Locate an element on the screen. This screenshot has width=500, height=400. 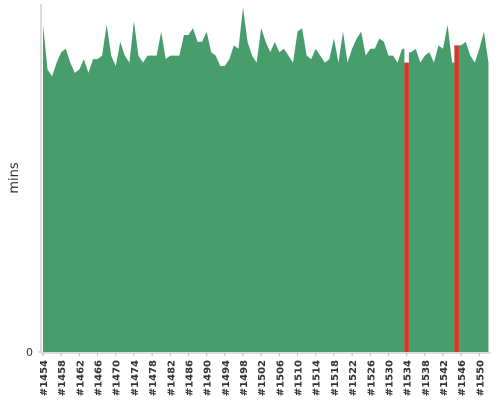
x-tick-label: #1542 is located at coordinates (444, 378).